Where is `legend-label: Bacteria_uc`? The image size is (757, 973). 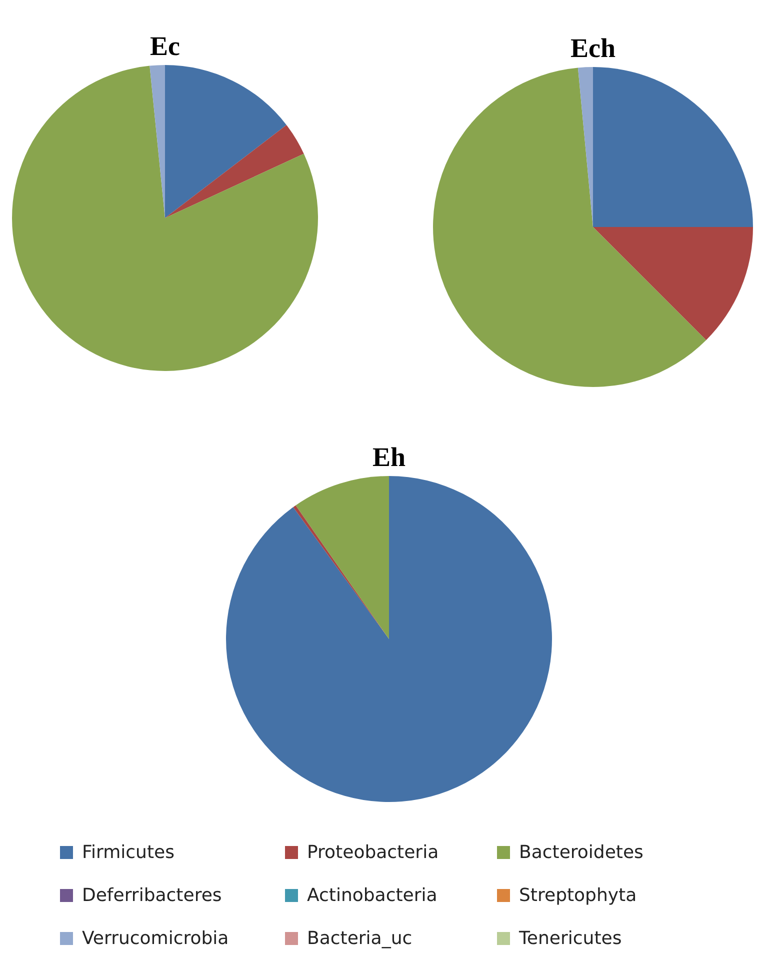 legend-label: Bacteria_uc is located at coordinates (359, 938).